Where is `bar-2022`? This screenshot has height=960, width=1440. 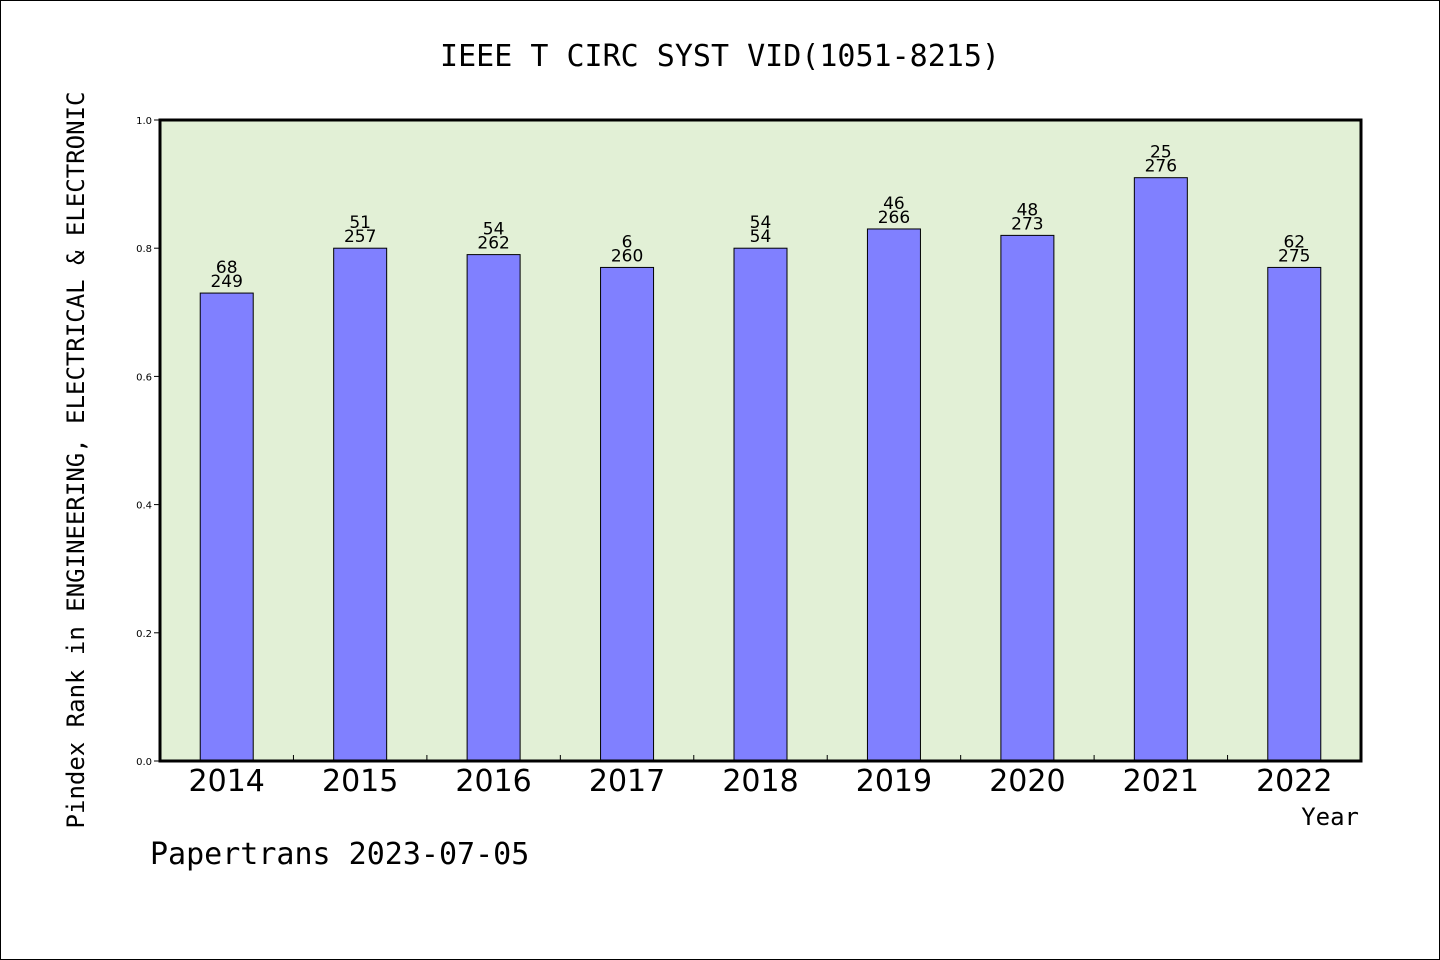 bar-2022 is located at coordinates (1294, 514).